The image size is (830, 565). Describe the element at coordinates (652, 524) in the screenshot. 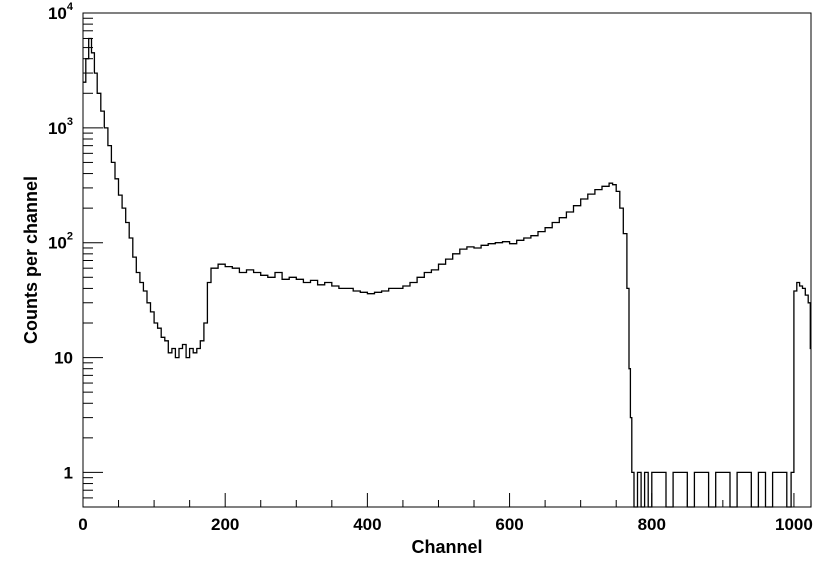

I see `x-tick-label: 800` at that location.